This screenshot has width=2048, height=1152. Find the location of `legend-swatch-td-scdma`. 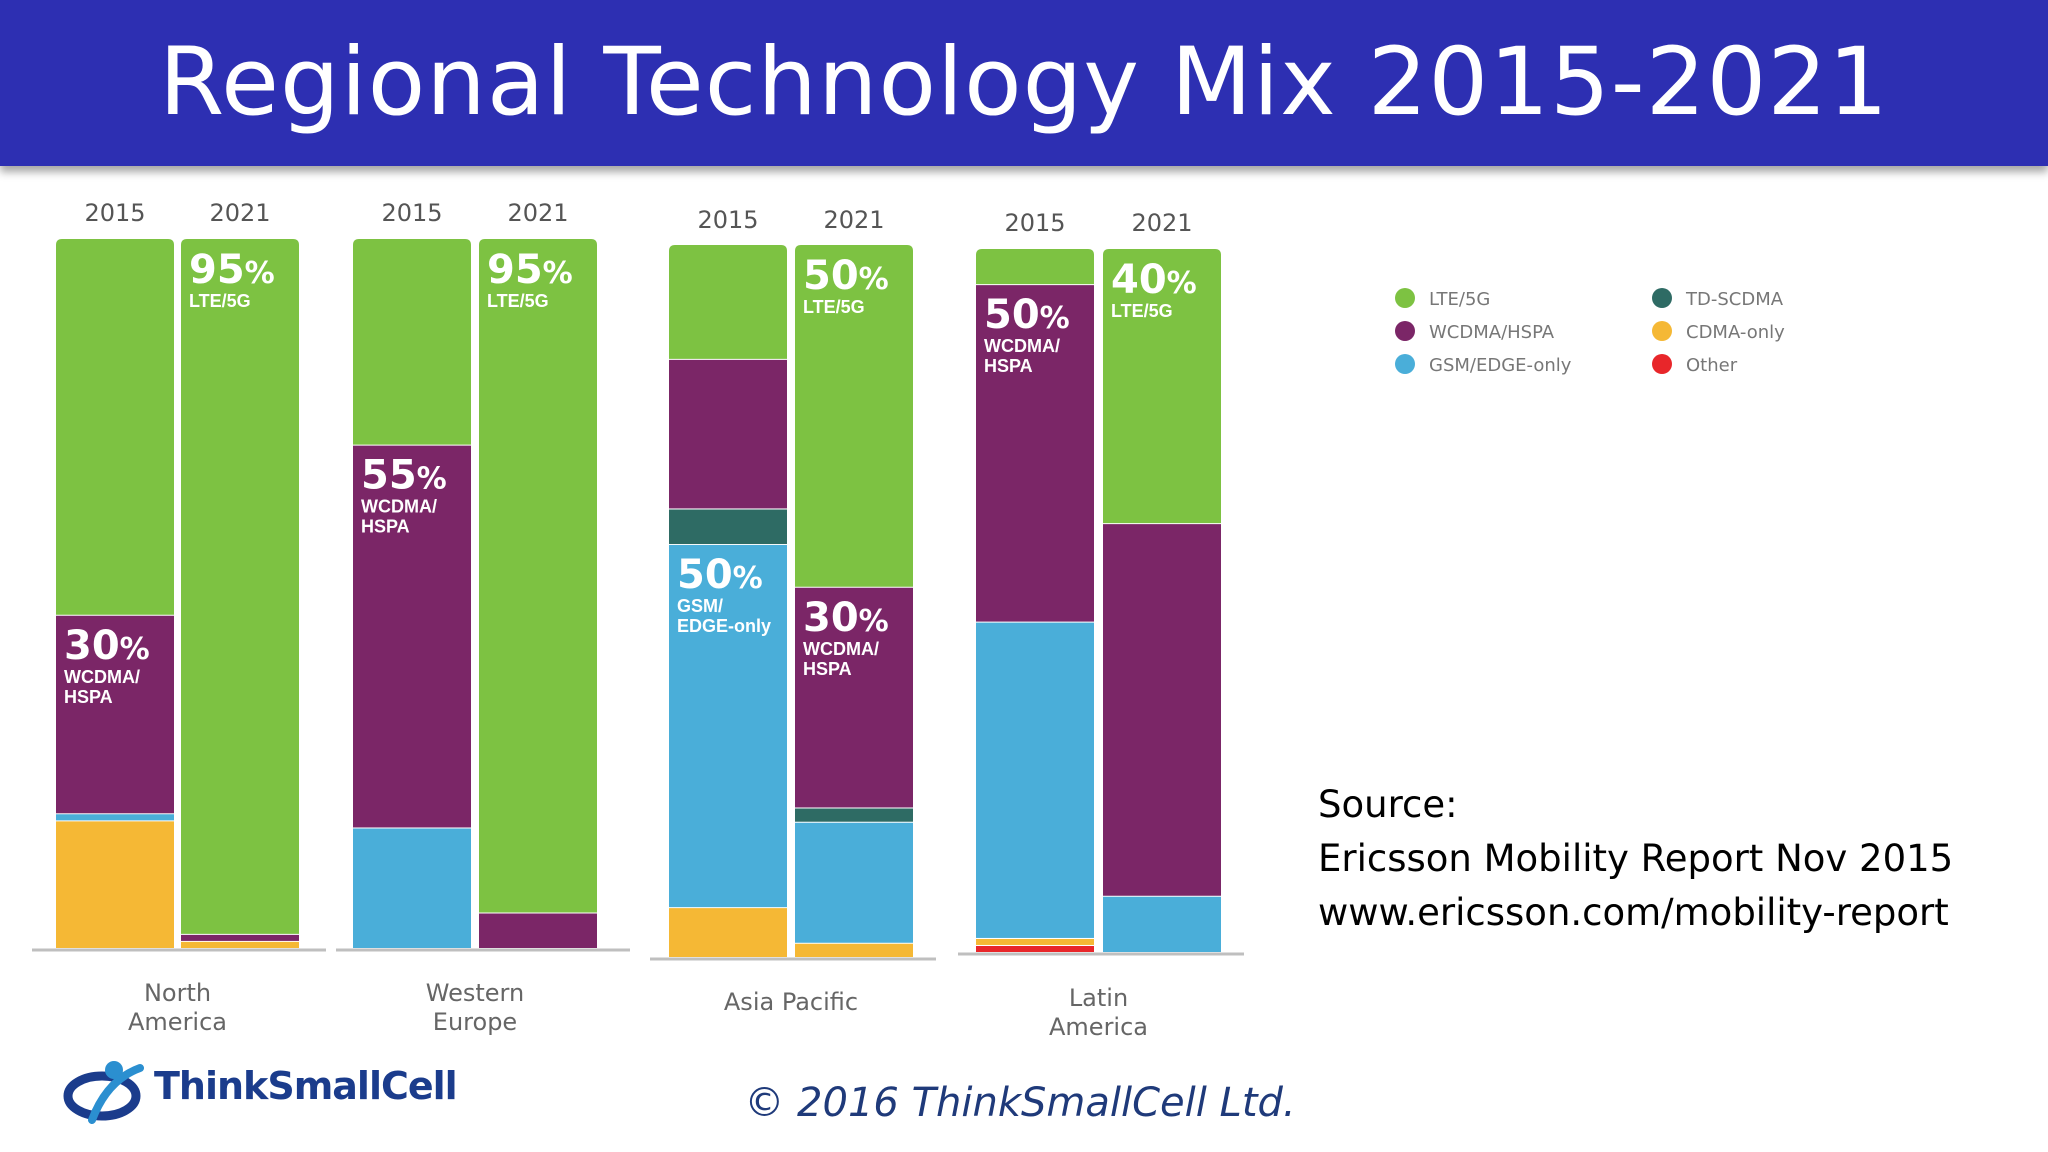

legend-swatch-td-scdma is located at coordinates (1662, 298).